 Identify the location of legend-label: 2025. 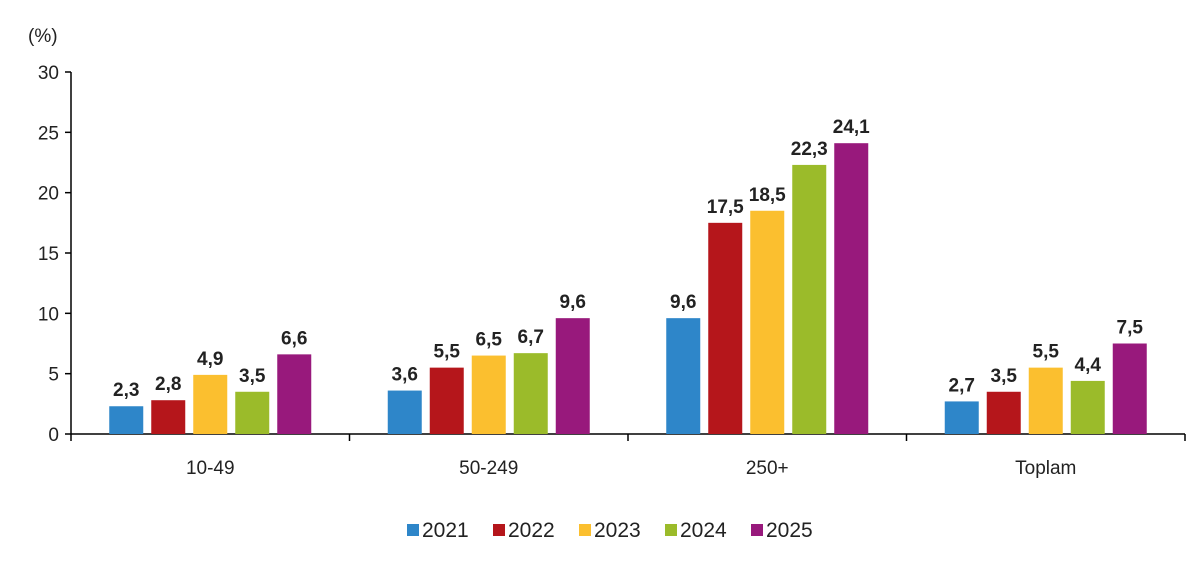
(789, 530).